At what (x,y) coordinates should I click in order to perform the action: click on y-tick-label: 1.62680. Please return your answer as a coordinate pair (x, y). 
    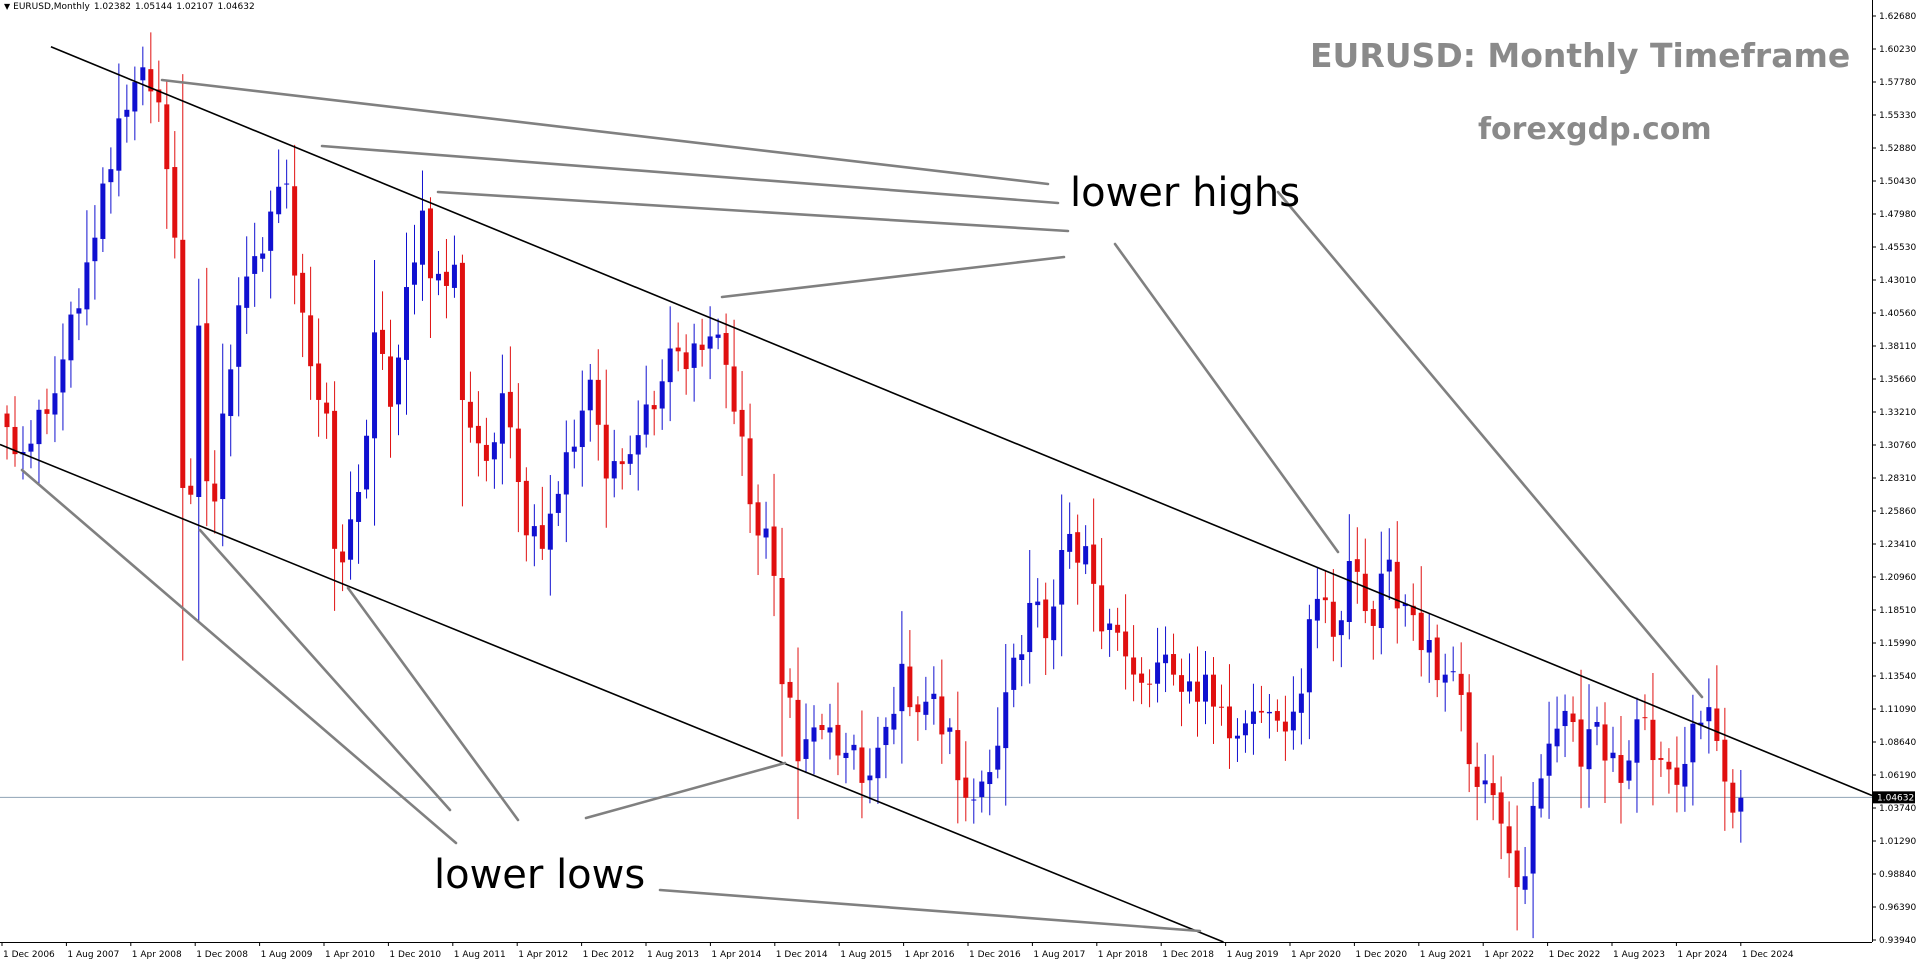
    Looking at the image, I should click on (1897, 17).